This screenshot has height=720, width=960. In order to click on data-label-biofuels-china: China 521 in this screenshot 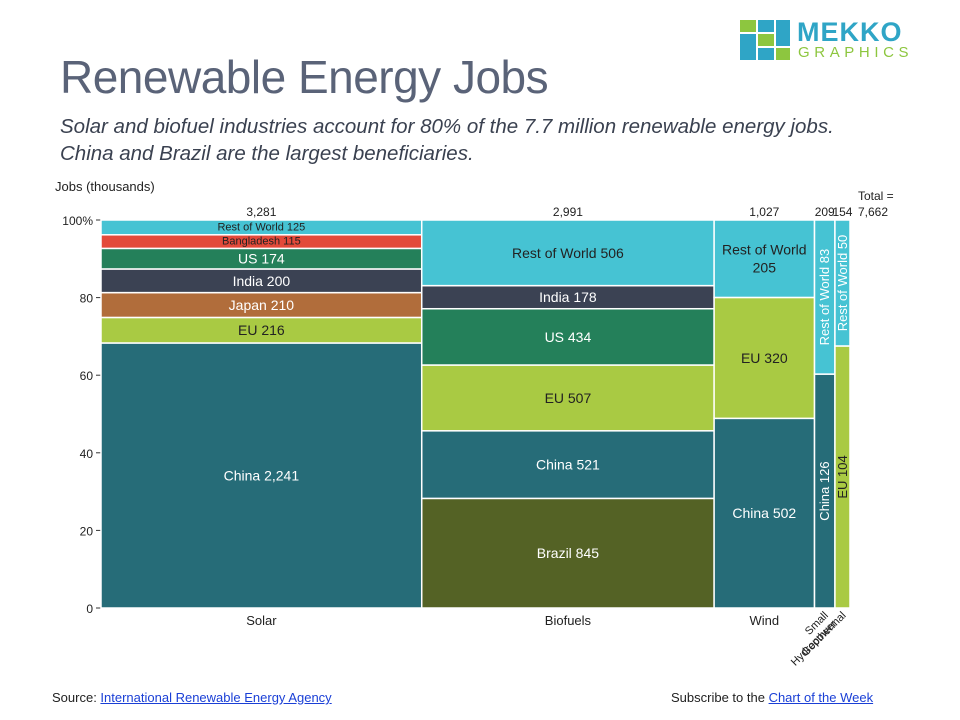, I will do `click(568, 465)`.